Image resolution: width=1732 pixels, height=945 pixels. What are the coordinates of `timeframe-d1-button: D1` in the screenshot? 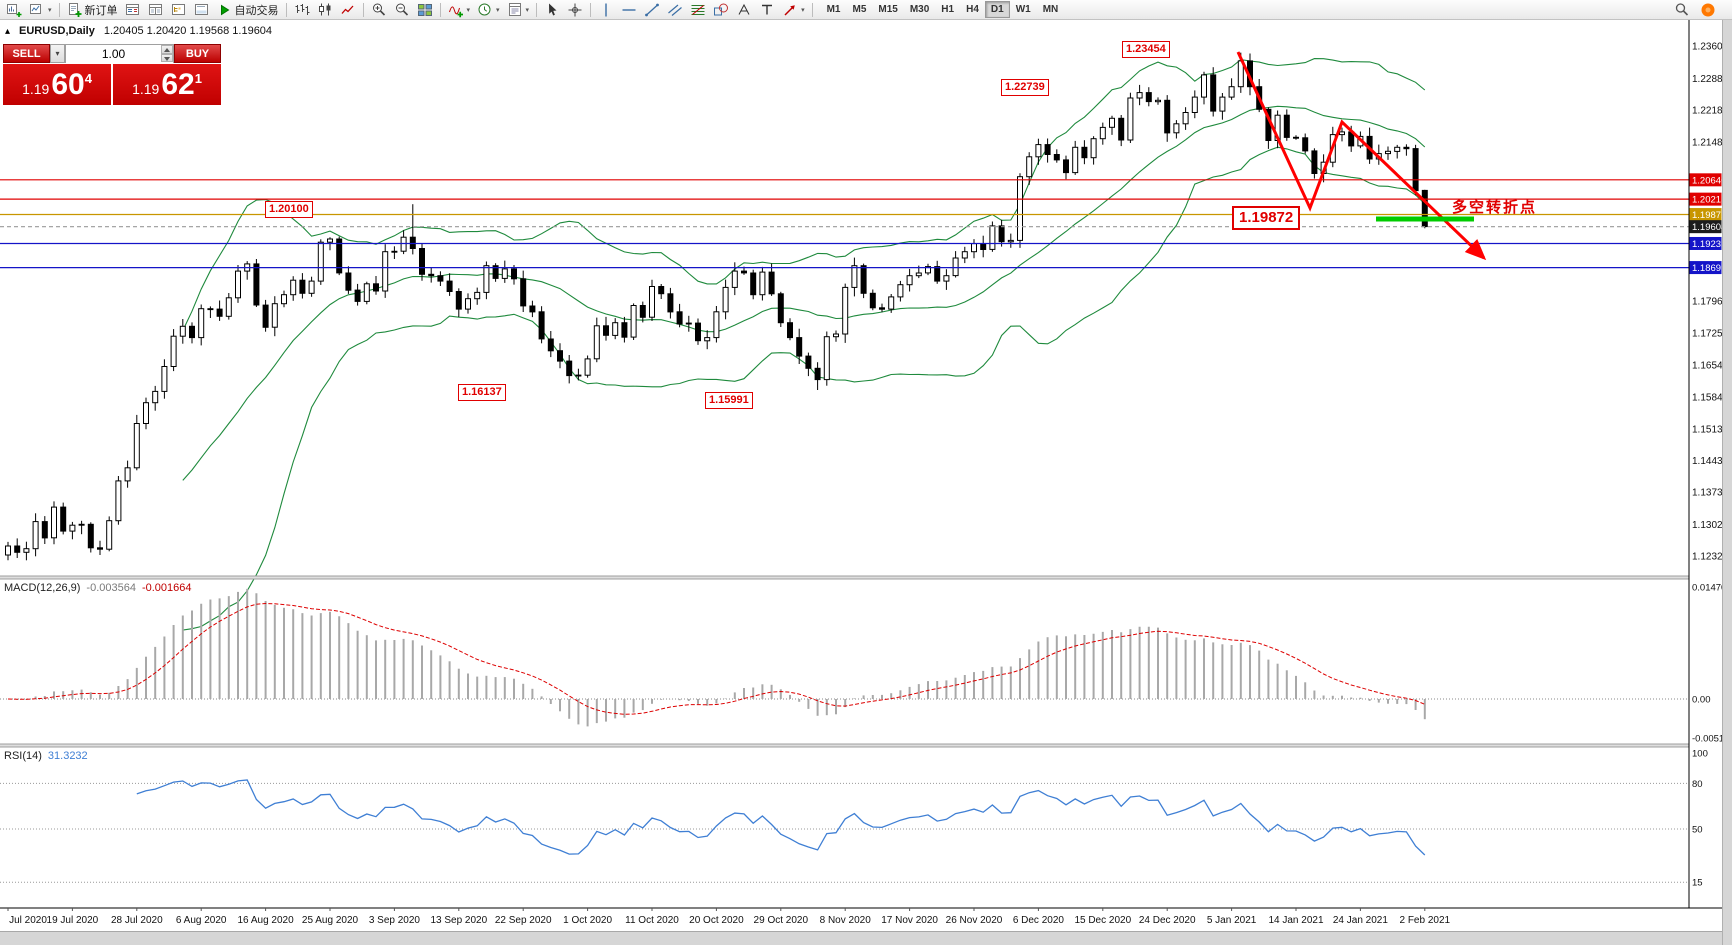 It's located at (997, 9).